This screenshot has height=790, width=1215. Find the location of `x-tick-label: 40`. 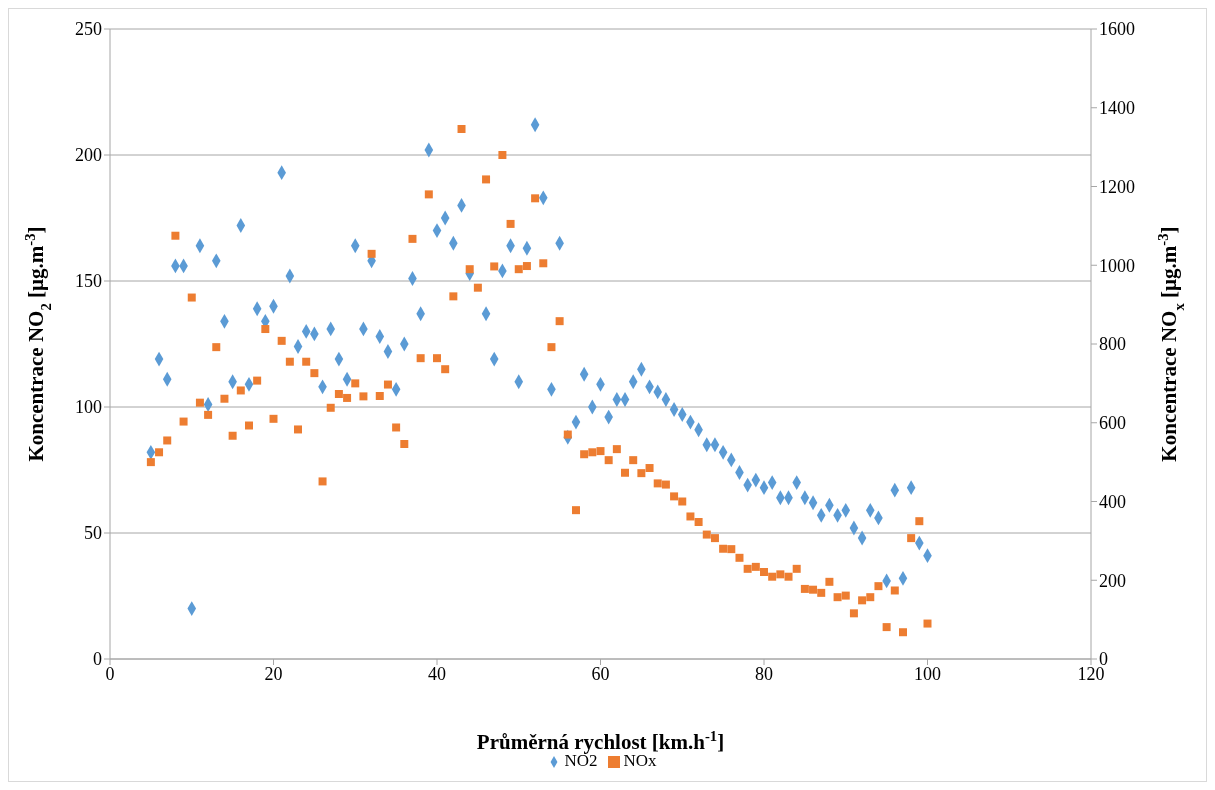

x-tick-label: 40 is located at coordinates (437, 673).